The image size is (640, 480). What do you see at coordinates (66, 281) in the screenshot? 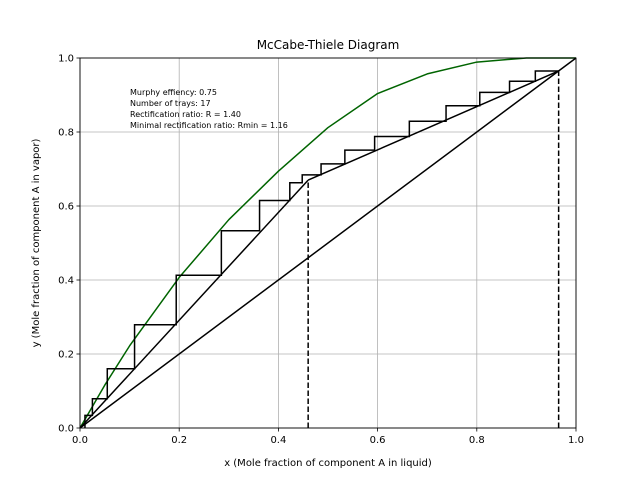
I see `y-tick-label-2: 0.4` at bounding box center [66, 281].